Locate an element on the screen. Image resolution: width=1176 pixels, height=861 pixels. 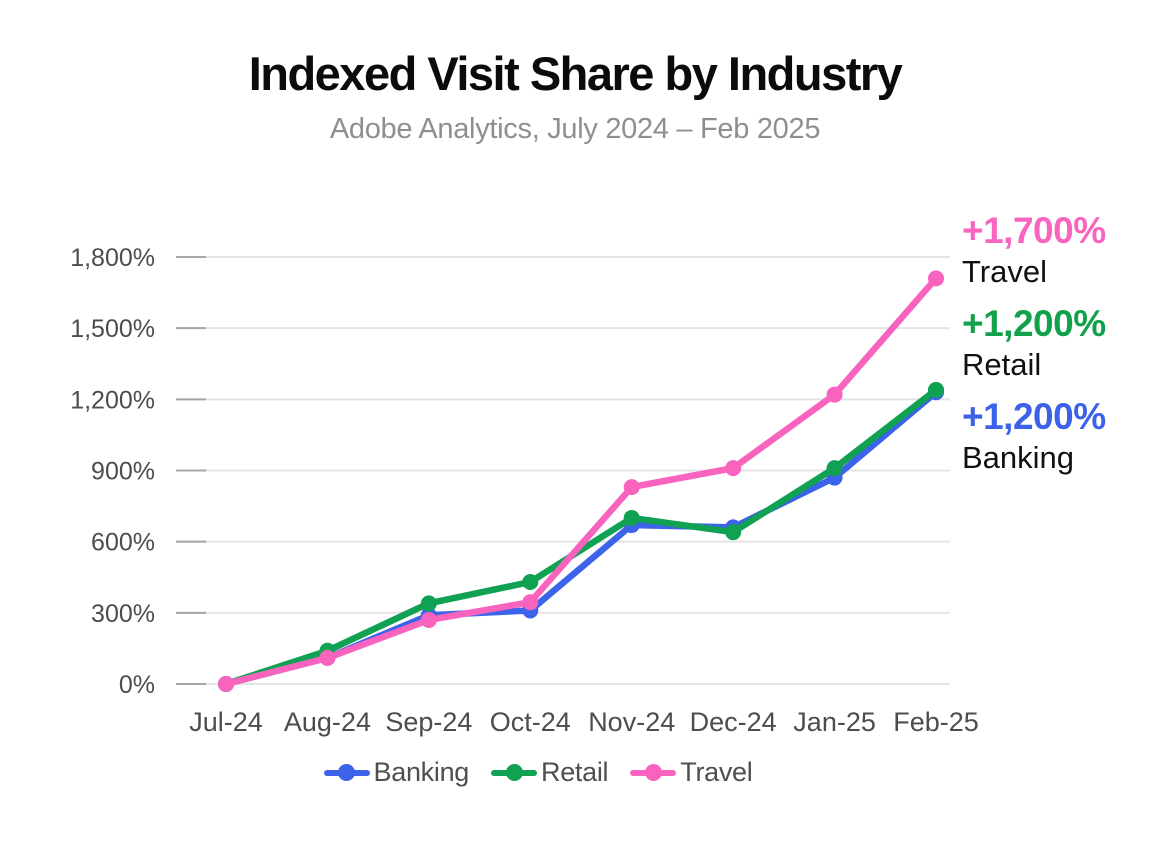
chart-legend: Banking Retail Travel is located at coordinates (538, 772).